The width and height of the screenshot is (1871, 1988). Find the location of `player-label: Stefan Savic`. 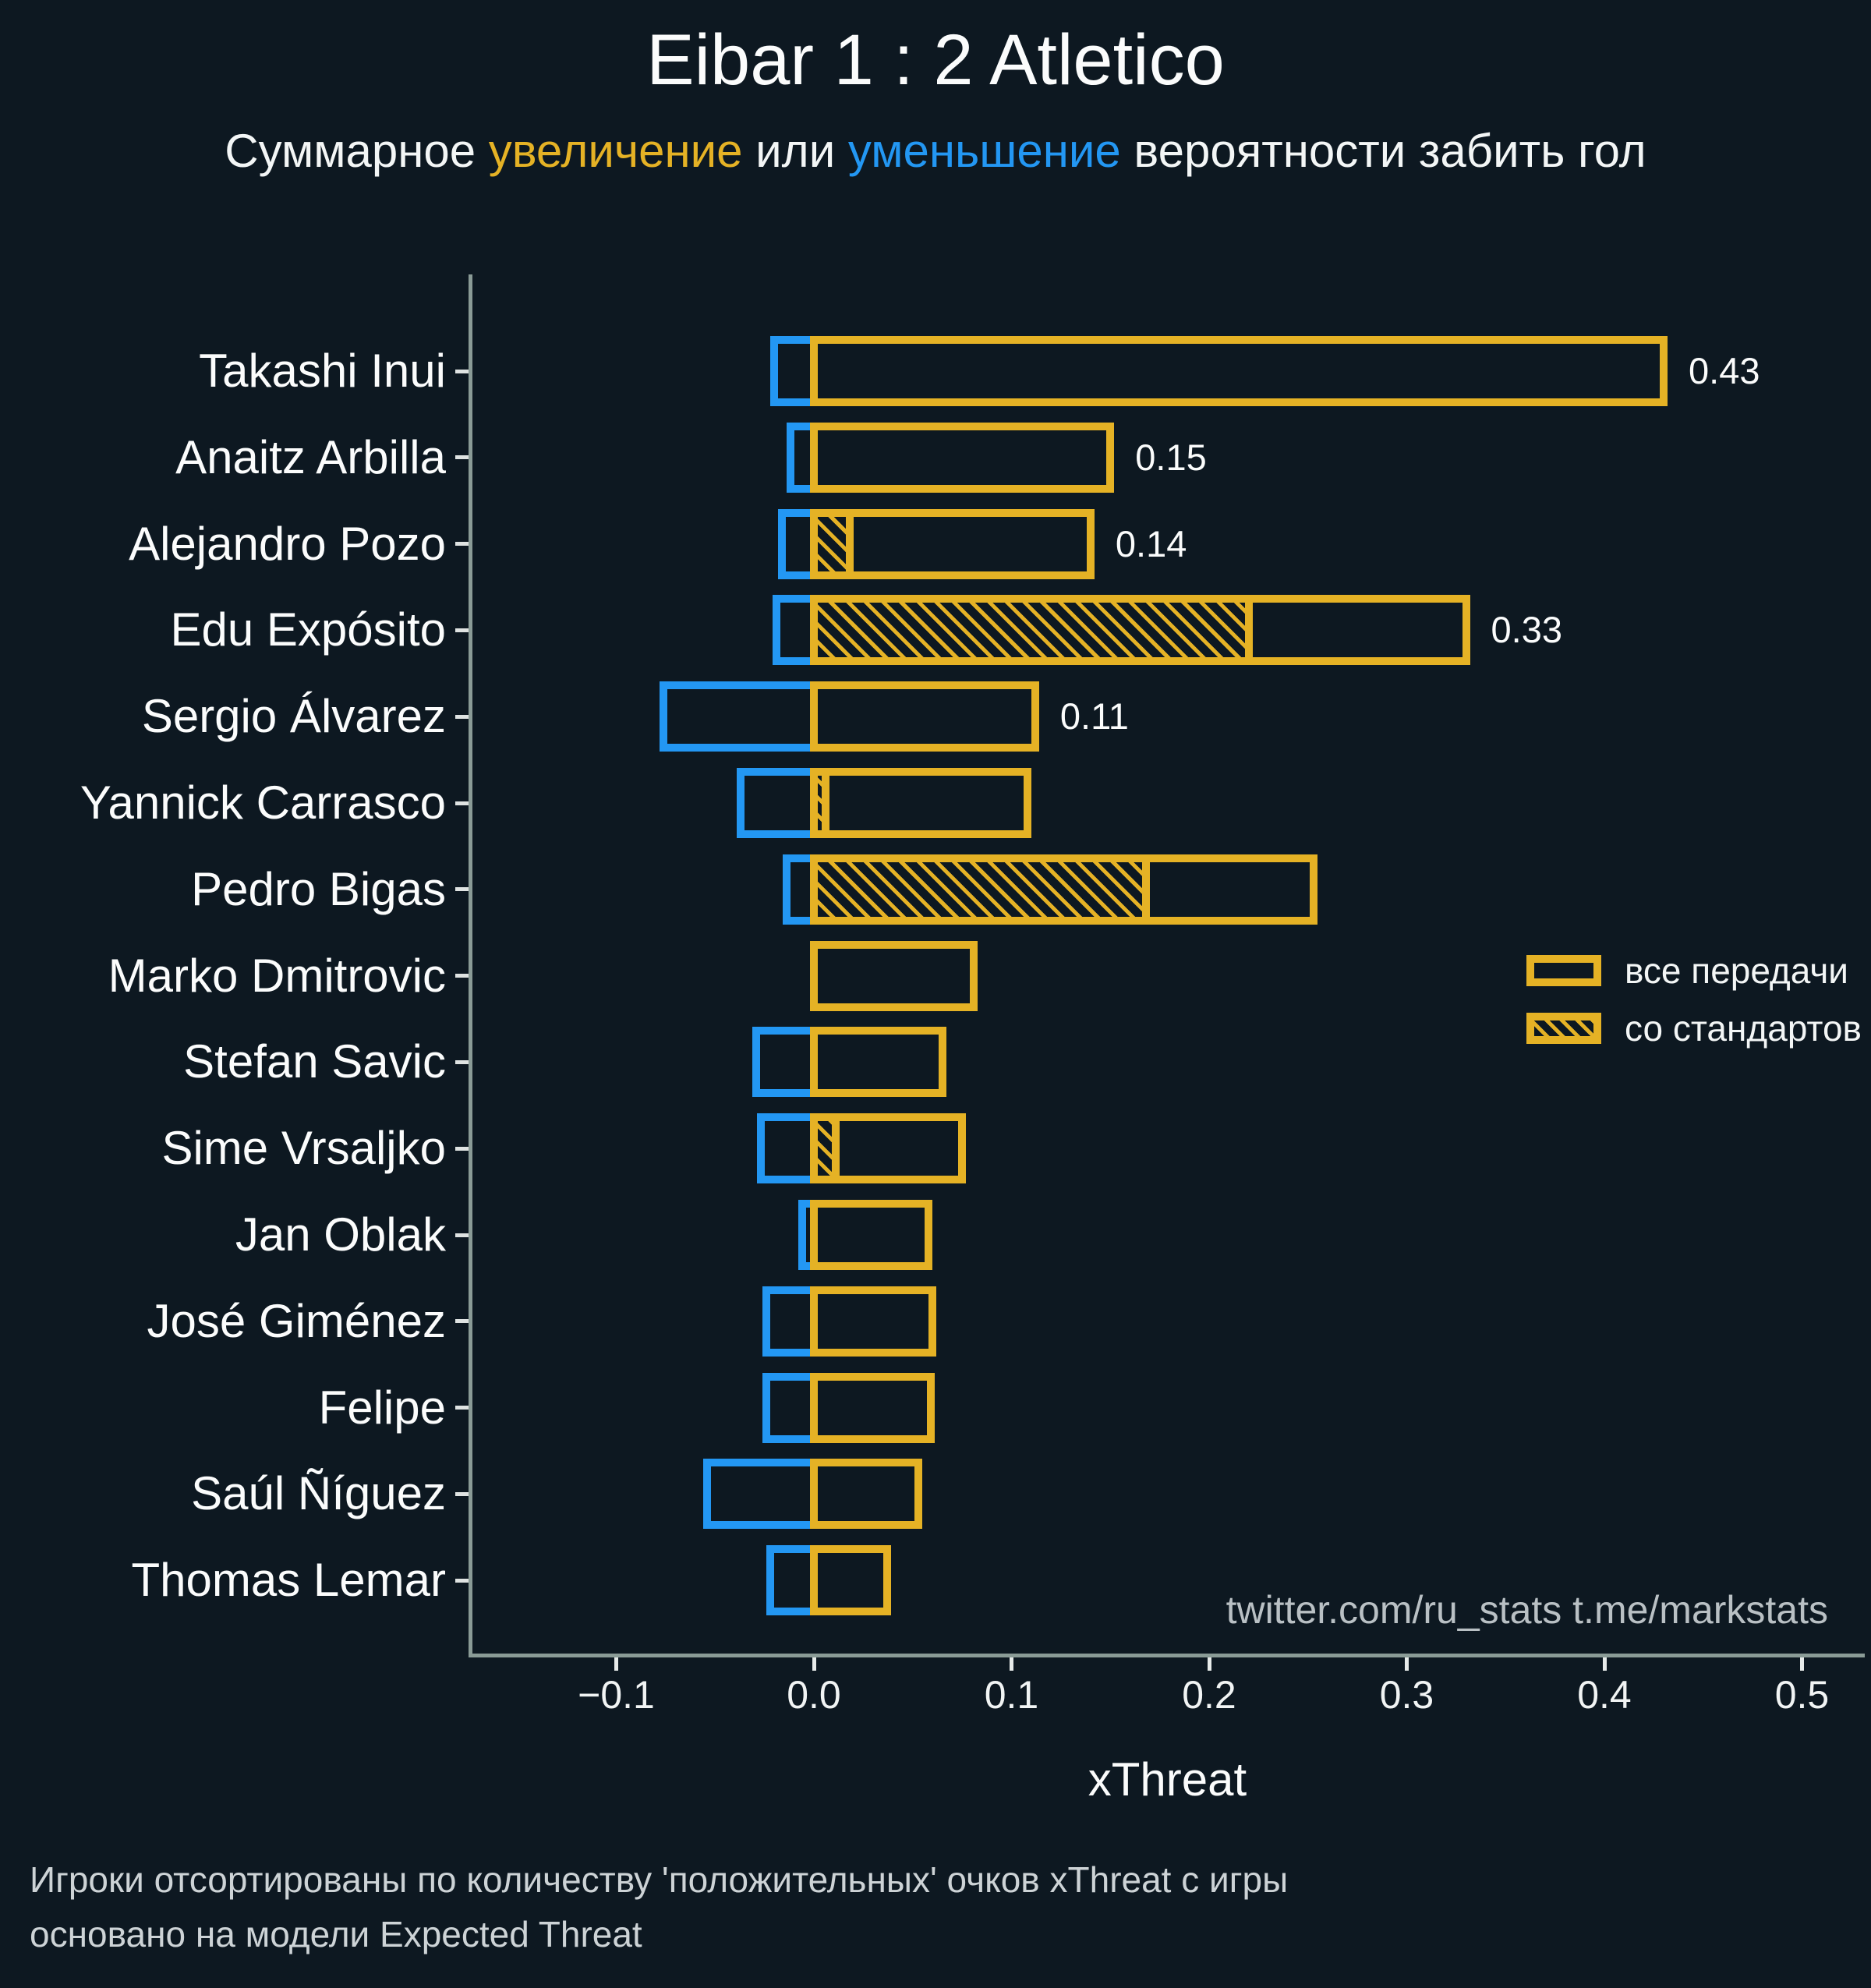

player-label: Stefan Savic is located at coordinates (314, 1061).